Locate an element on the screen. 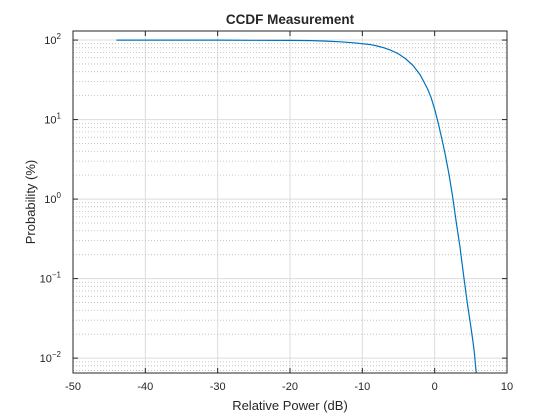 This screenshot has width=560, height=420. x-tick-label: 0 is located at coordinates (435, 387).